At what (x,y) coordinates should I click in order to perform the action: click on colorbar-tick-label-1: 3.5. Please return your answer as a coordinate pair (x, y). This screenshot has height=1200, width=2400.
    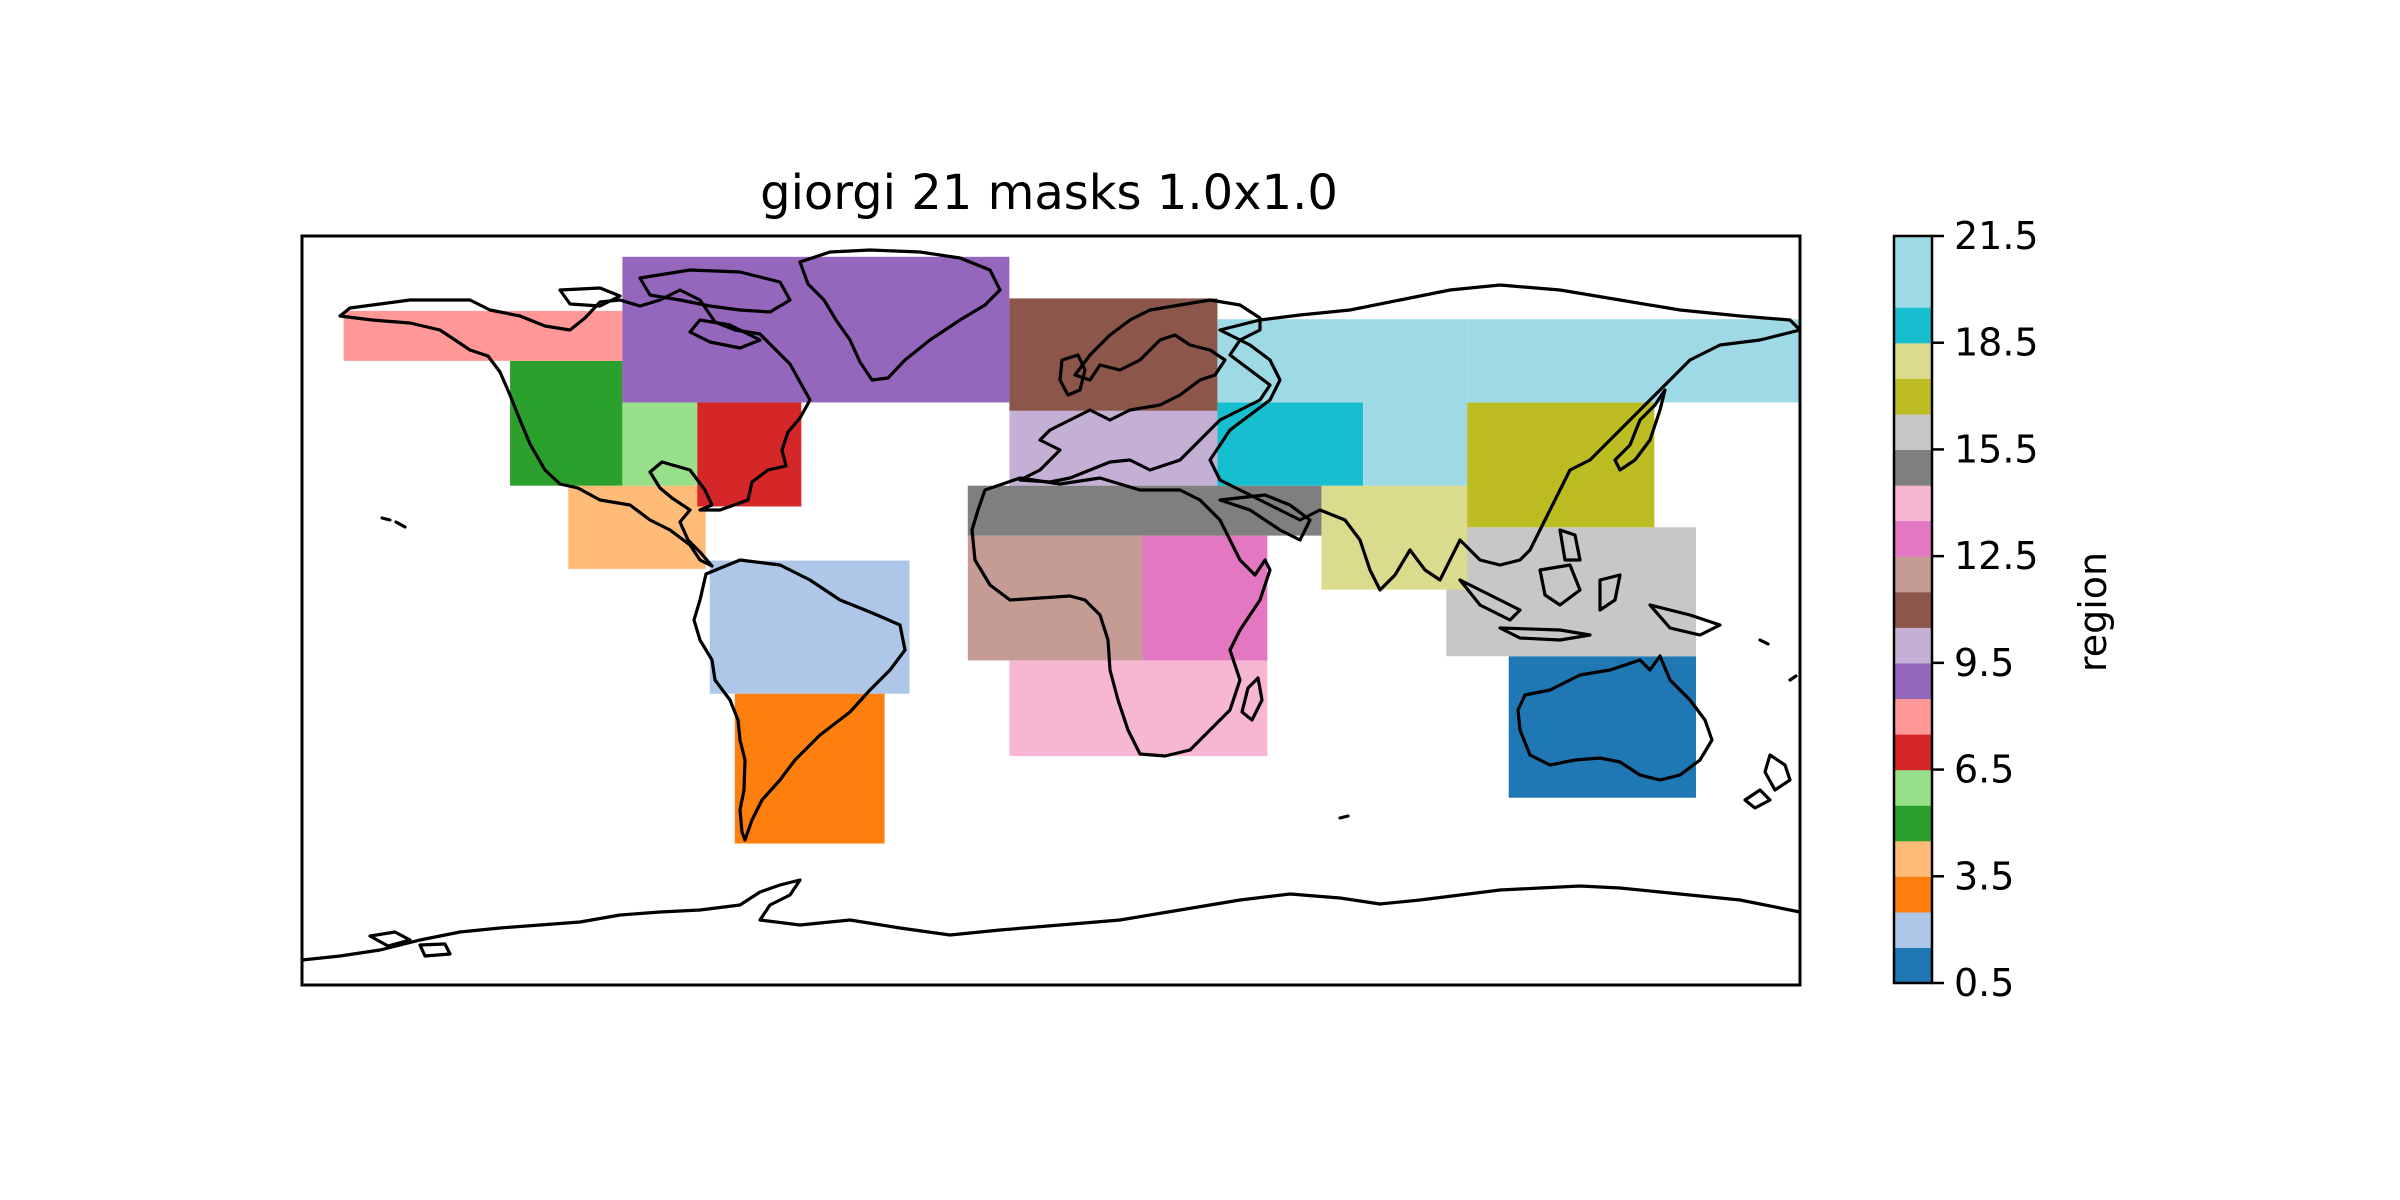
    Looking at the image, I should click on (1984, 876).